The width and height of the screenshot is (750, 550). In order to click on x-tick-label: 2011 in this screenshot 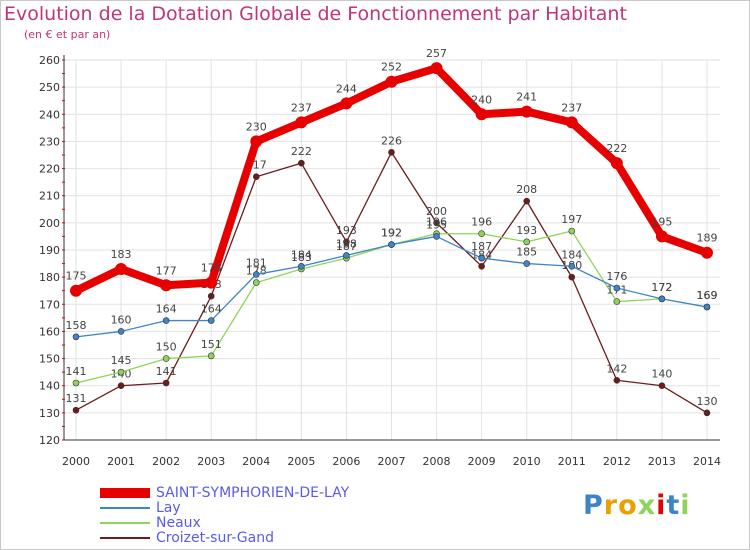, I will do `click(572, 461)`.